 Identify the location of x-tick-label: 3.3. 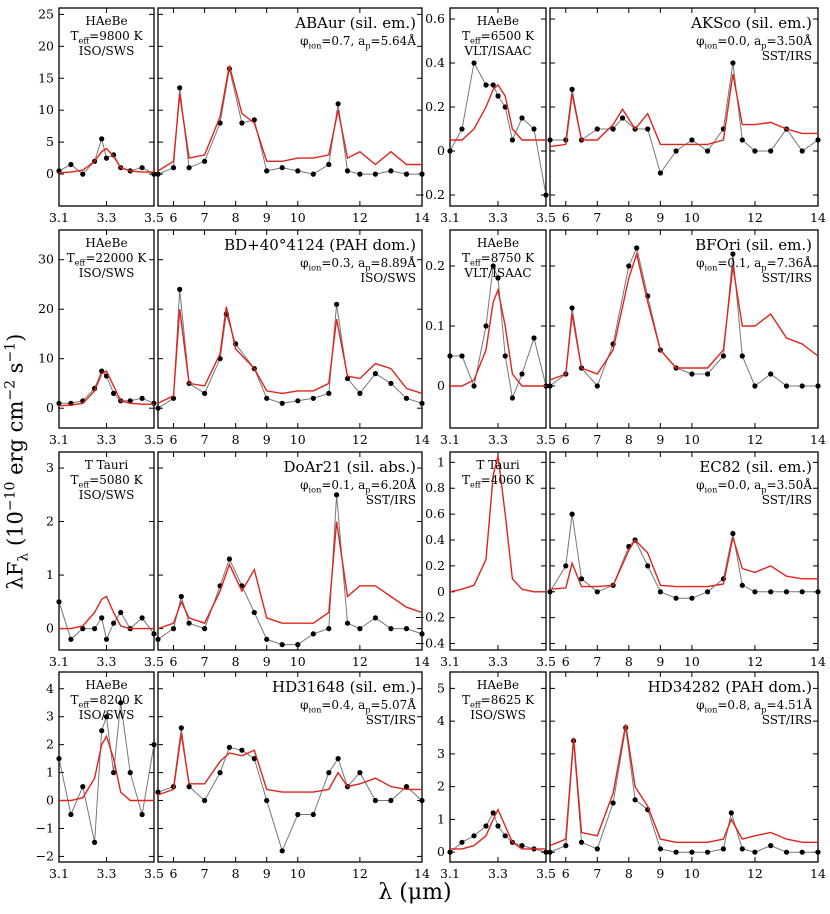
(498, 439).